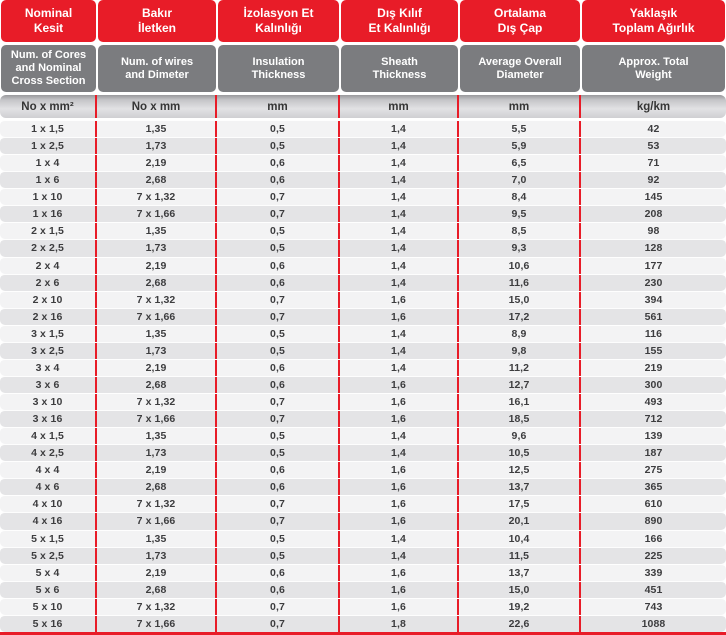 The image size is (726, 635). Describe the element at coordinates (520, 555) in the screenshot. I see `data-cell: 11,5` at that location.